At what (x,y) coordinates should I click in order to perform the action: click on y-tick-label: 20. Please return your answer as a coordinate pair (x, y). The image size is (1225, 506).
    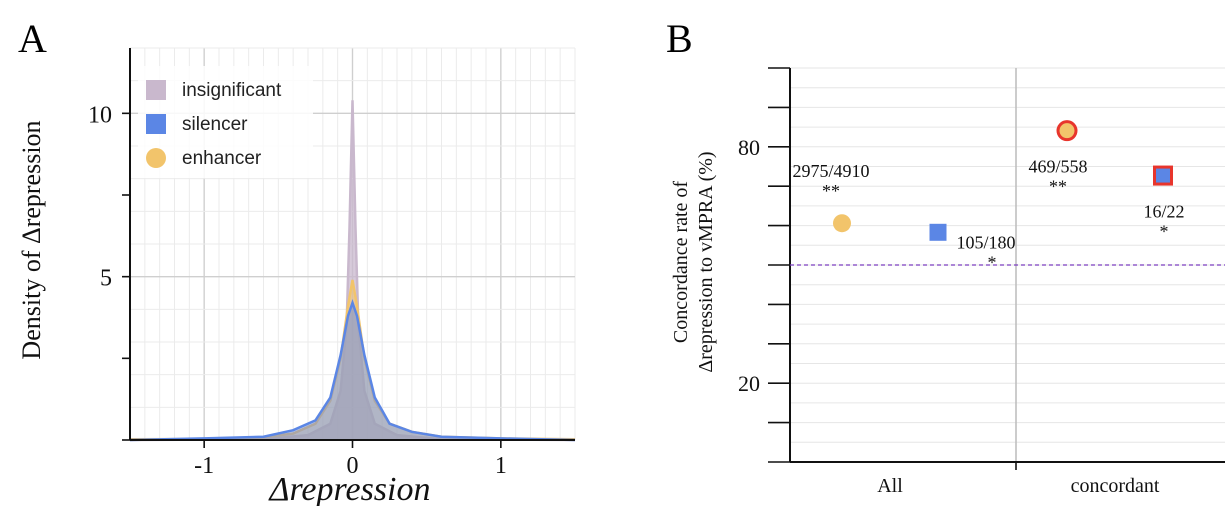
    Looking at the image, I should click on (749, 383).